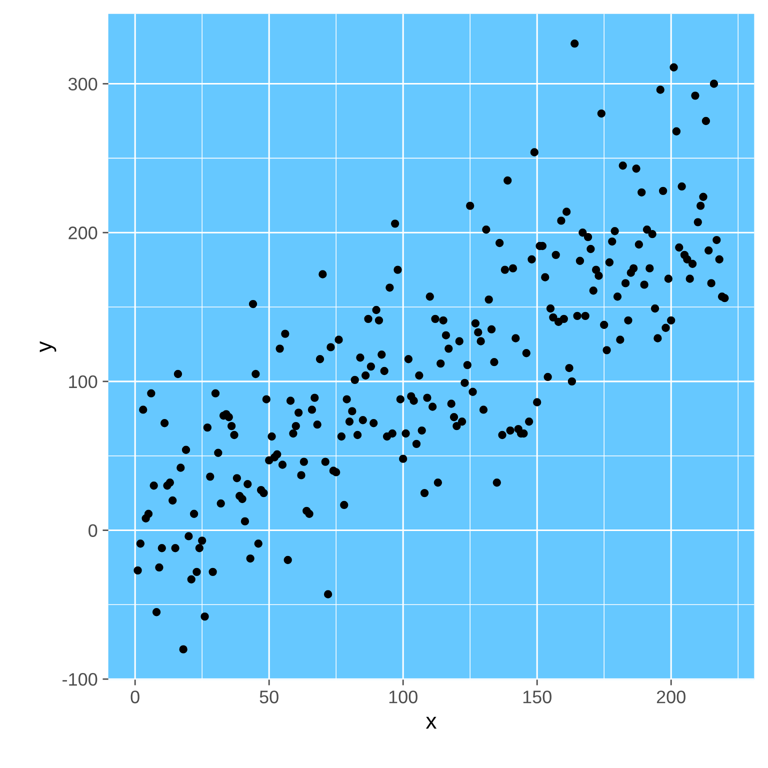 Image resolution: width=768 pixels, height=768 pixels. I want to click on y-axis-title: y, so click(48, 346).